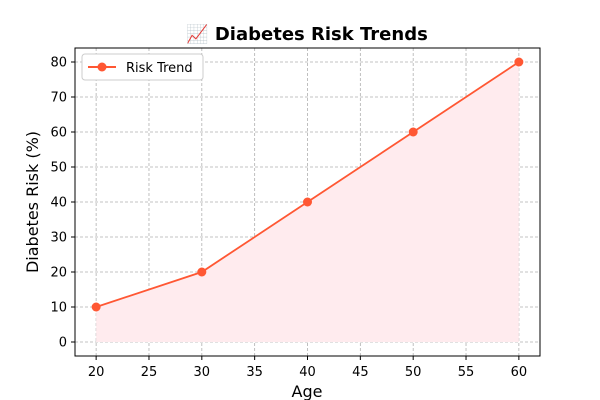  Describe the element at coordinates (519, 372) in the screenshot. I see `x-tick-label: 60` at that location.